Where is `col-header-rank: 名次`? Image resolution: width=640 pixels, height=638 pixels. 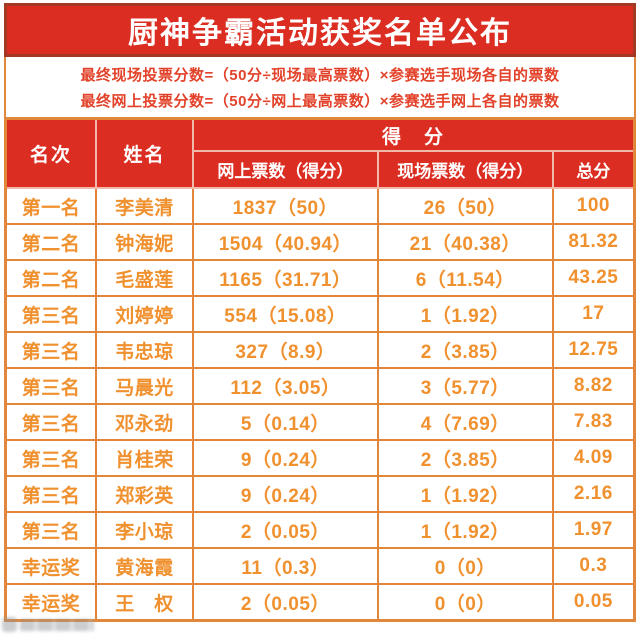 col-header-rank: 名次 is located at coordinates (51, 153).